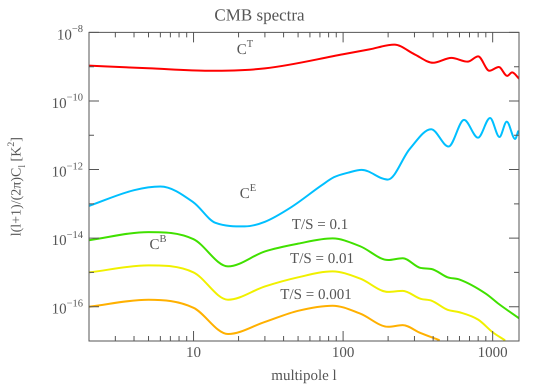  Describe the element at coordinates (343, 352) in the screenshot. I see `x-tick-label: 100` at that location.